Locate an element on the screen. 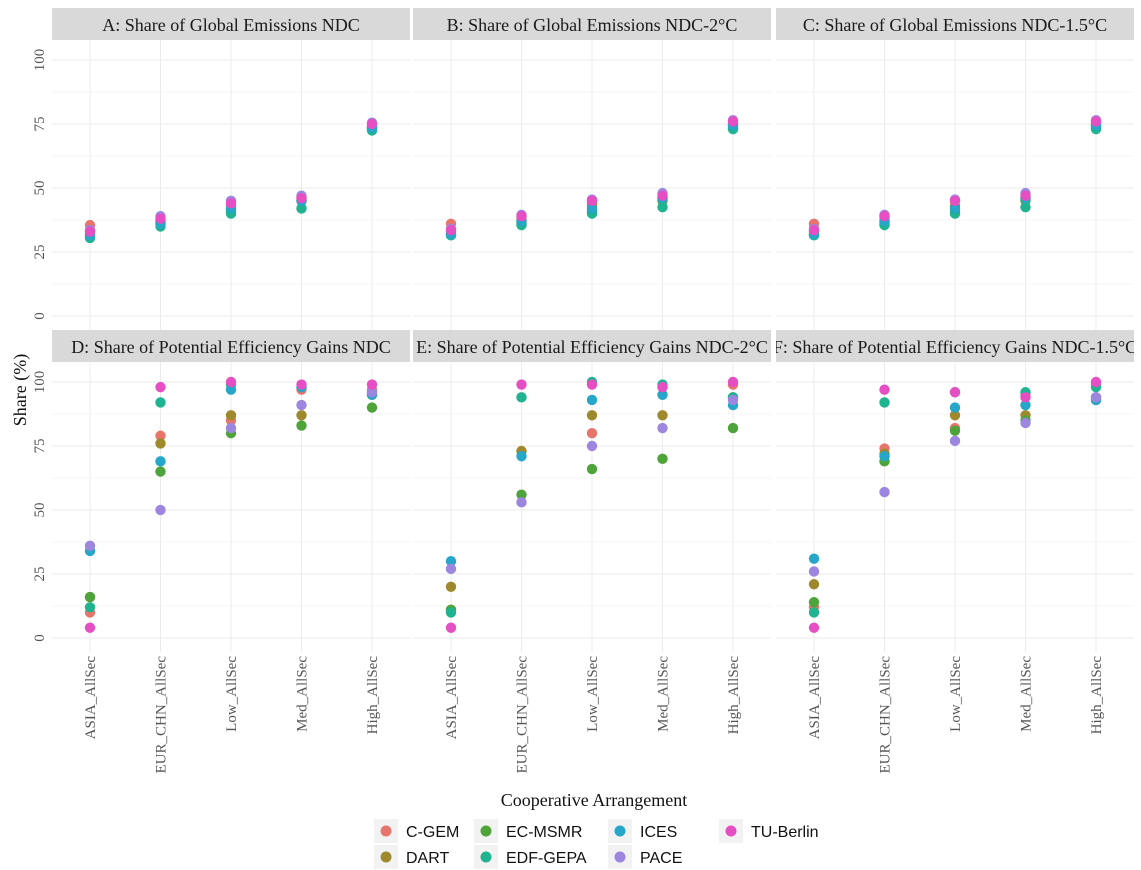 The image size is (1141, 870). legend-item-c-gem: C-GEM is located at coordinates (416, 831).